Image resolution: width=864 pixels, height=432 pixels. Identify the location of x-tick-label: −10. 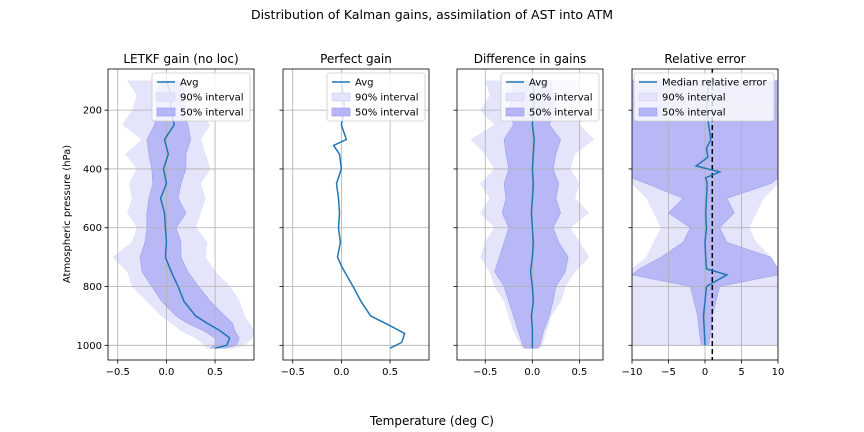
(631, 372).